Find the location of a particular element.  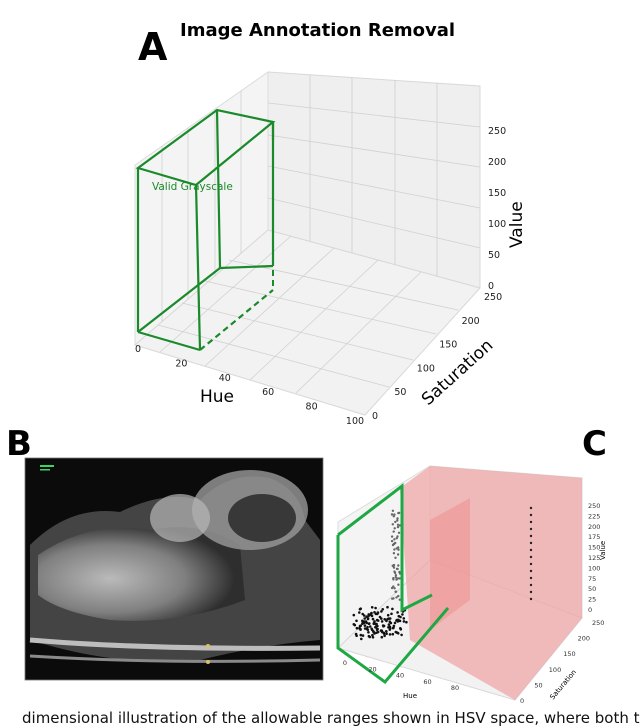

z-tick-label: 100 is located at coordinates (497, 224).